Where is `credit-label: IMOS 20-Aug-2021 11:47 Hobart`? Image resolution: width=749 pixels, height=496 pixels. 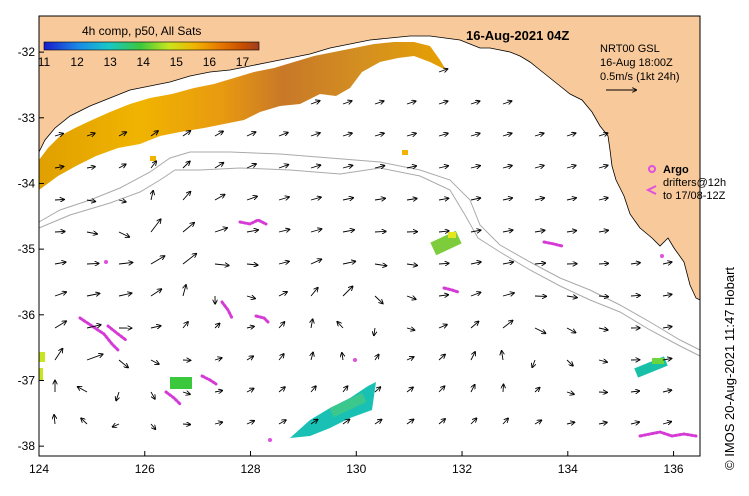
credit-label: IMOS 20-Aug-2021 11:47 Hobart is located at coordinates (729, 361).